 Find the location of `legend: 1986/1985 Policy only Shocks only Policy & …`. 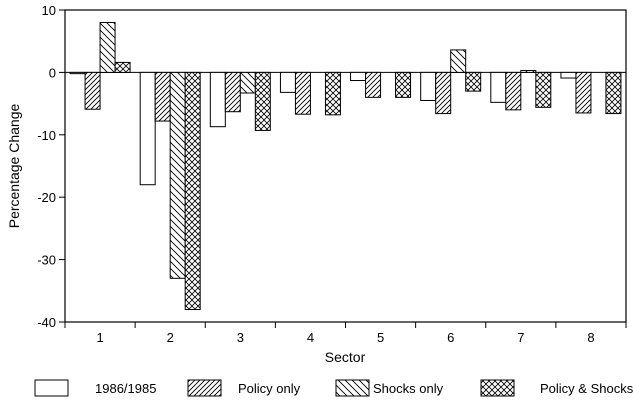

legend: 1986/1985 Policy only Shocks only Policy & … is located at coordinates (333, 388).